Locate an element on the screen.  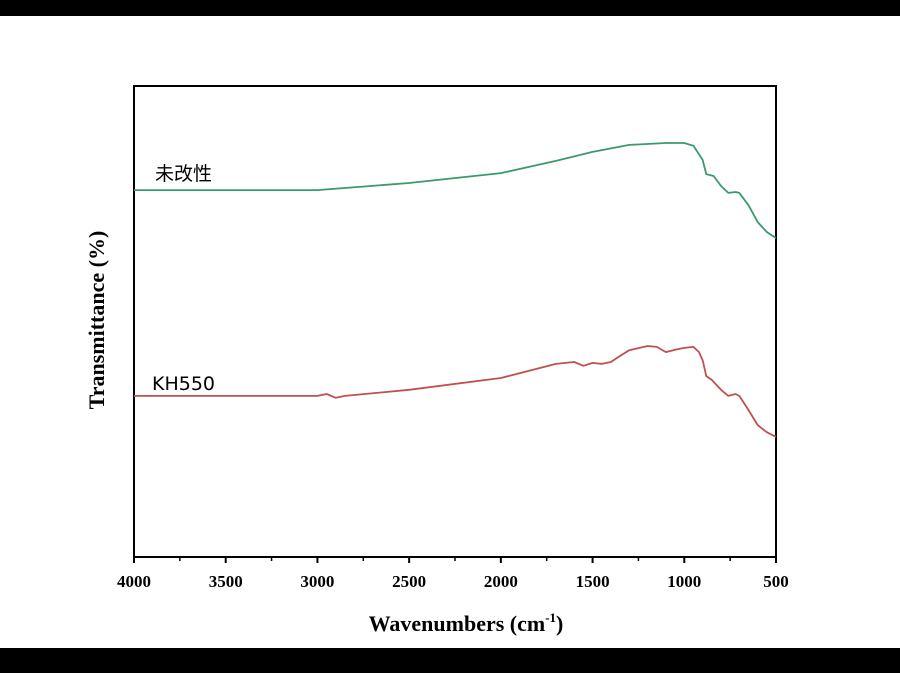
series-label-kh550: KH550 is located at coordinates (183, 384).